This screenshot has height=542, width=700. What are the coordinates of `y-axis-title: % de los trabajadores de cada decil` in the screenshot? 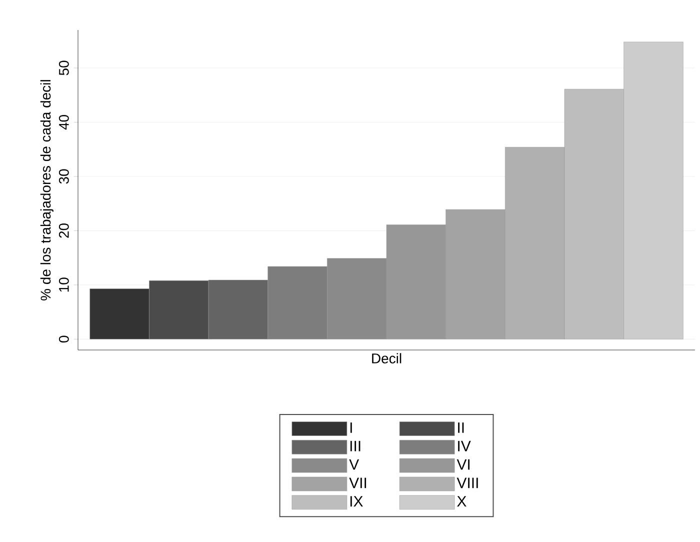 It's located at (47, 190).